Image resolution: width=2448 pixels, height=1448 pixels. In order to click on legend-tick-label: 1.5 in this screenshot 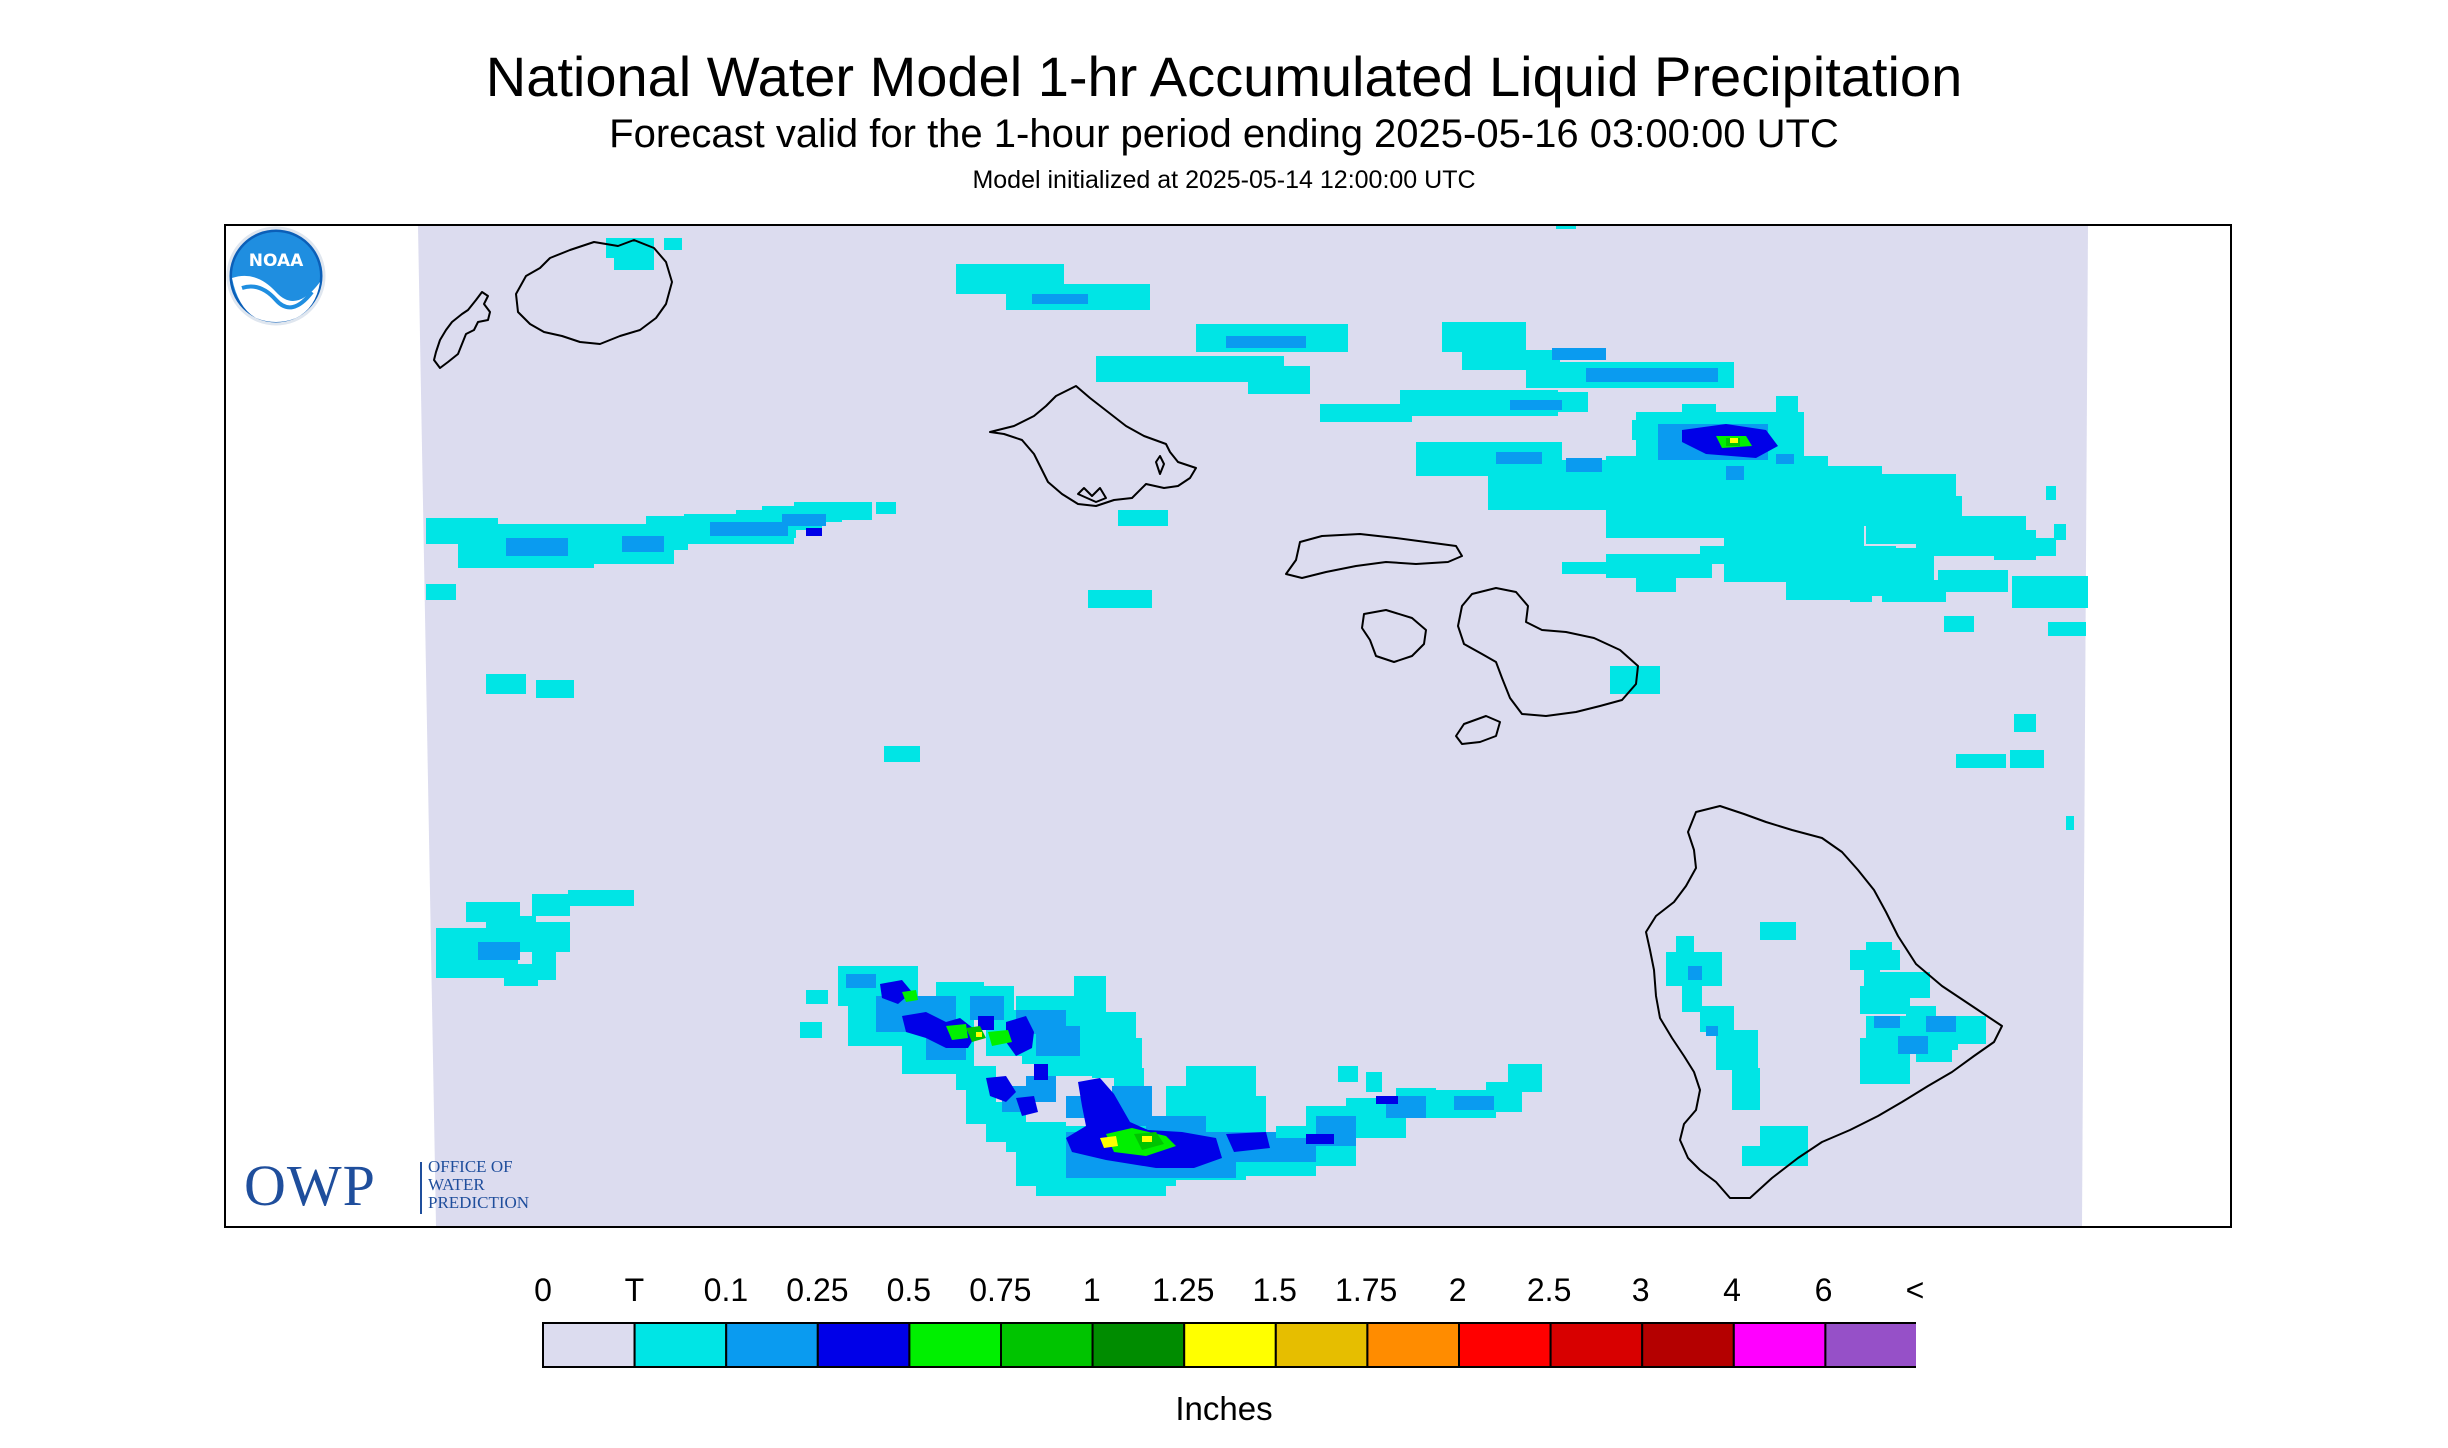, I will do `click(1274, 1290)`.